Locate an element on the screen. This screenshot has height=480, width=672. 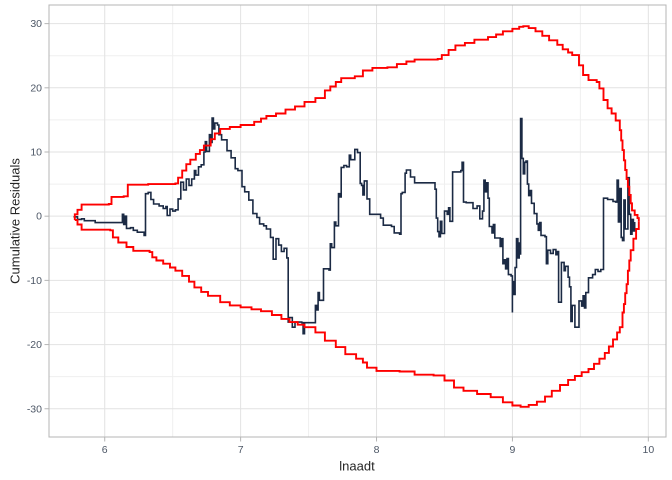
y-tick-label: -10 is located at coordinates (34, 281).